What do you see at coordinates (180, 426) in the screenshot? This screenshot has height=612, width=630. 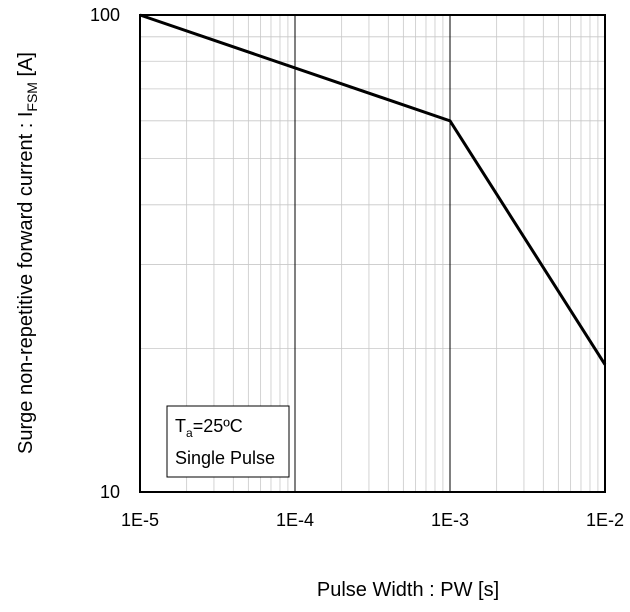 I see `annotation-t: T` at bounding box center [180, 426].